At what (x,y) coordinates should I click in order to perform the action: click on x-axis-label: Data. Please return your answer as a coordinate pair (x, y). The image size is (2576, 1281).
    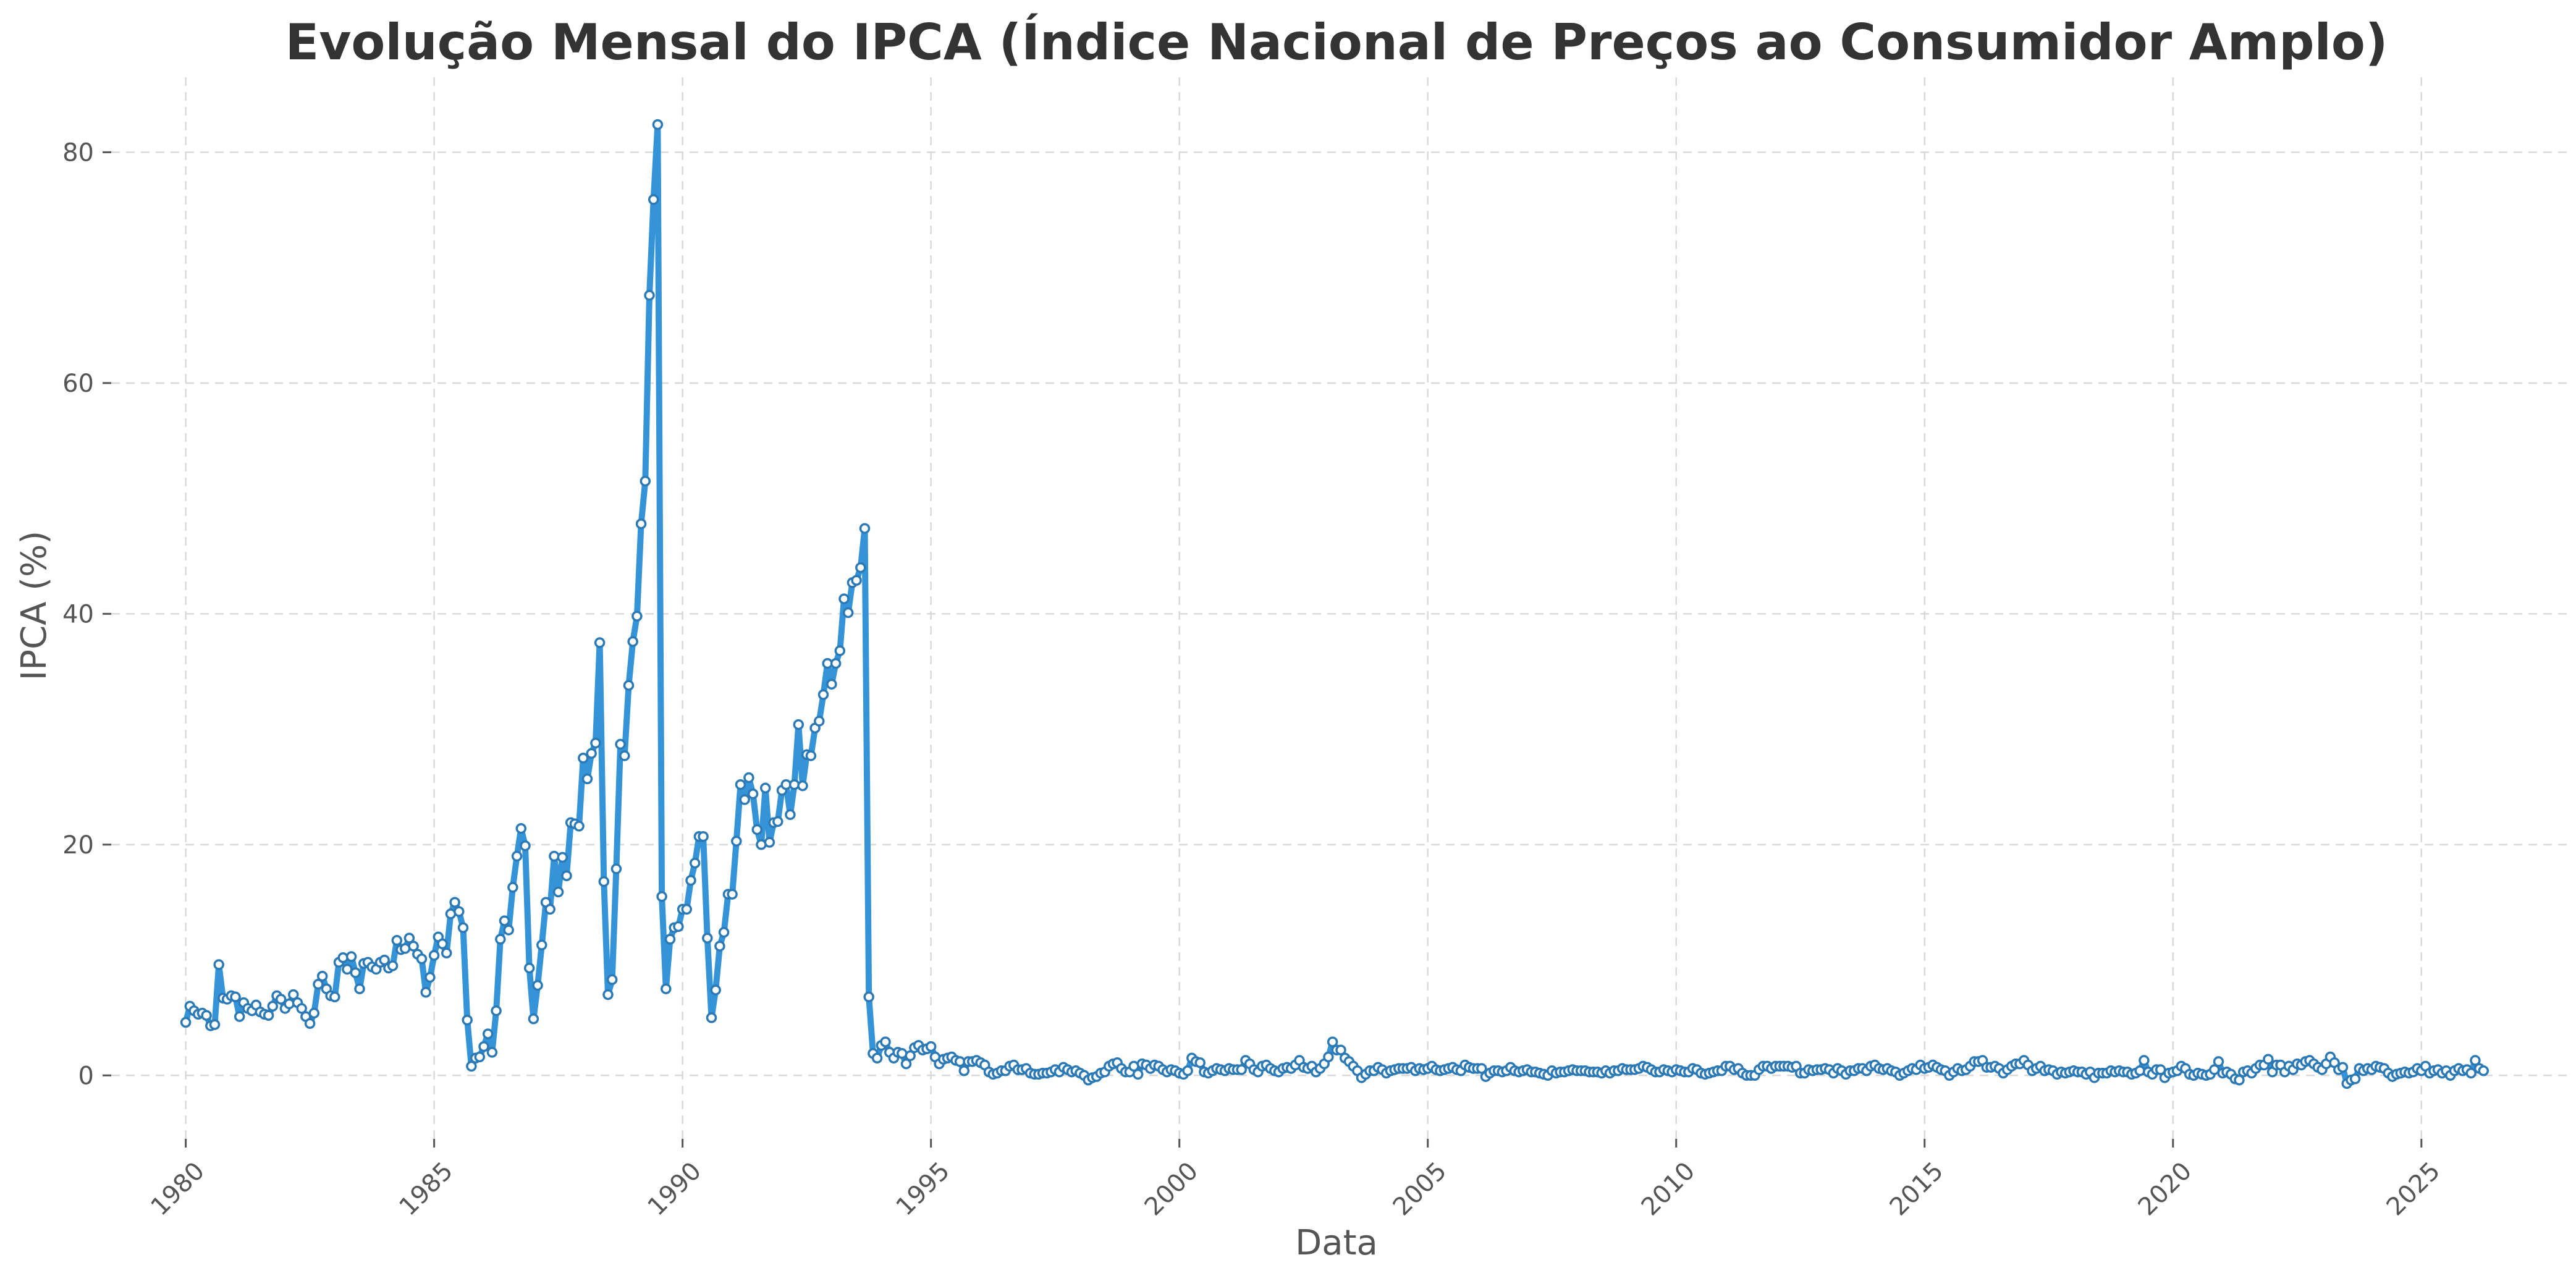
    Looking at the image, I should click on (1336, 1243).